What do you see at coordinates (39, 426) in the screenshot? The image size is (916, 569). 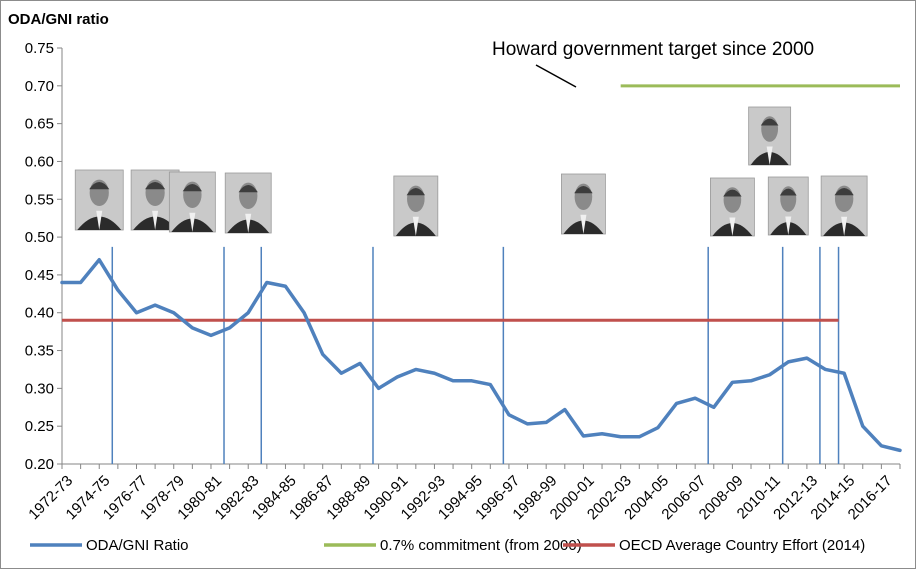 I see `y-tick-label: 0.25` at bounding box center [39, 426].